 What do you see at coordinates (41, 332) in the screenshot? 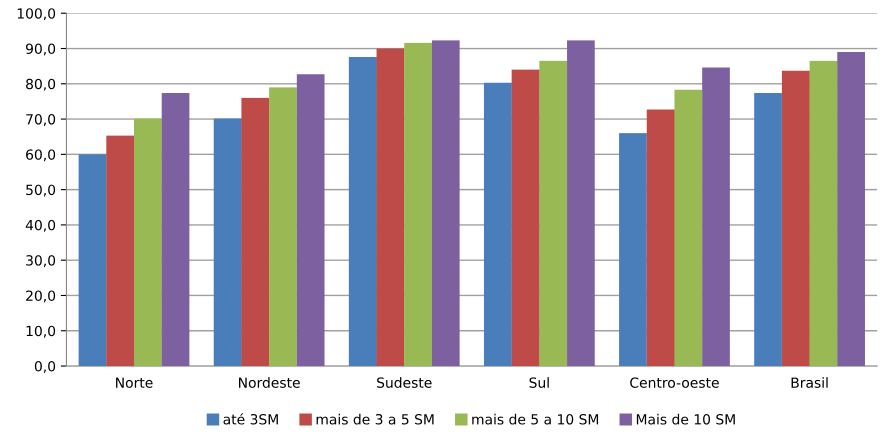
I see `y-tick-label: 10,0` at bounding box center [41, 332].